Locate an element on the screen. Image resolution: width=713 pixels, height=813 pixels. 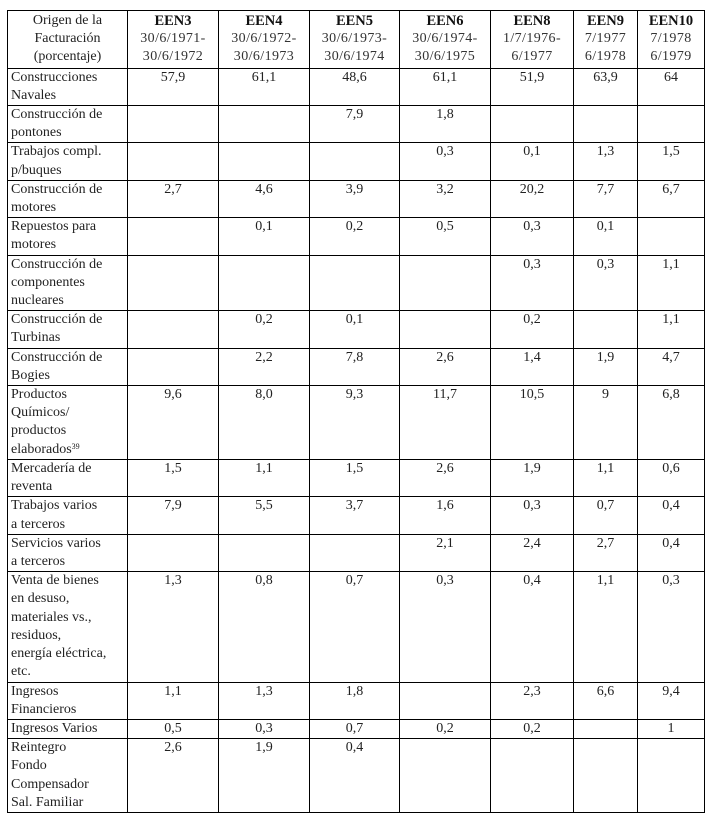
value-cell: 5,5 is located at coordinates (264, 515).